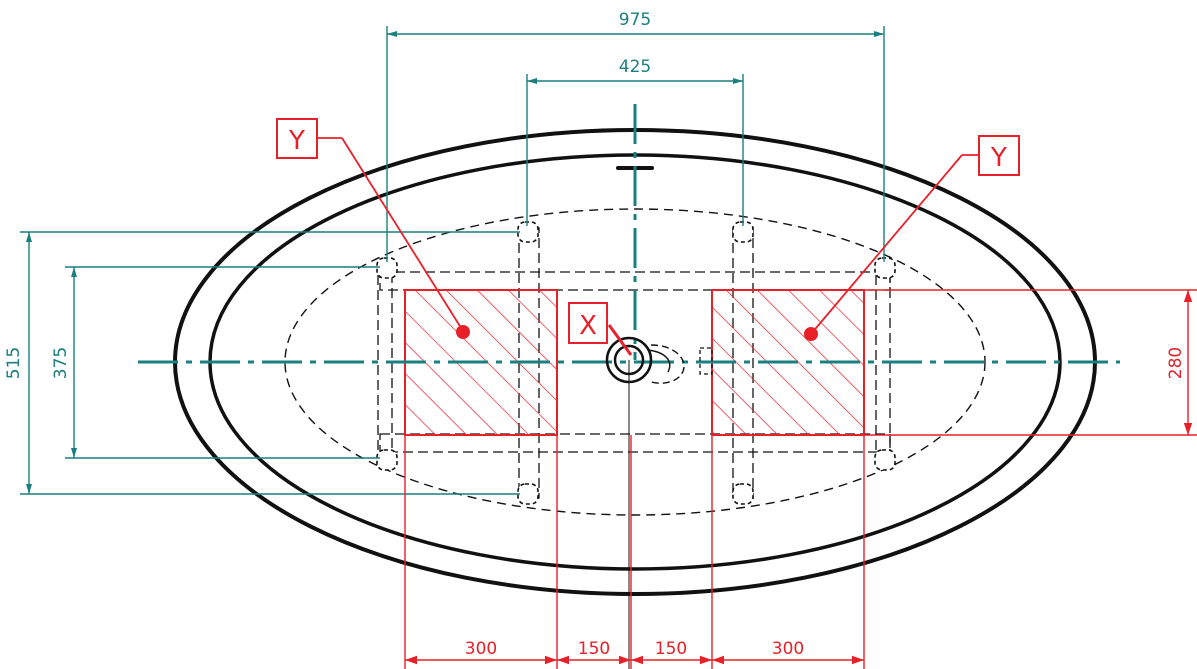  What do you see at coordinates (14, 363) in the screenshot?
I see `dim-overall-depth: 515` at bounding box center [14, 363].